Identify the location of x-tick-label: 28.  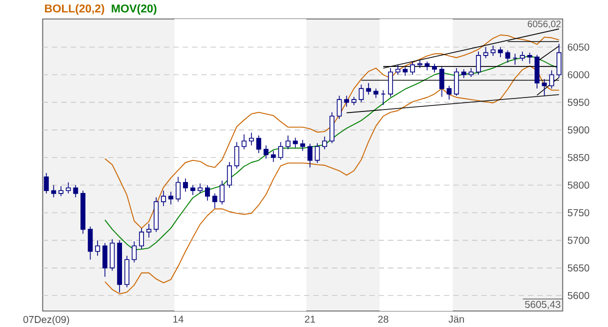
(383, 319).